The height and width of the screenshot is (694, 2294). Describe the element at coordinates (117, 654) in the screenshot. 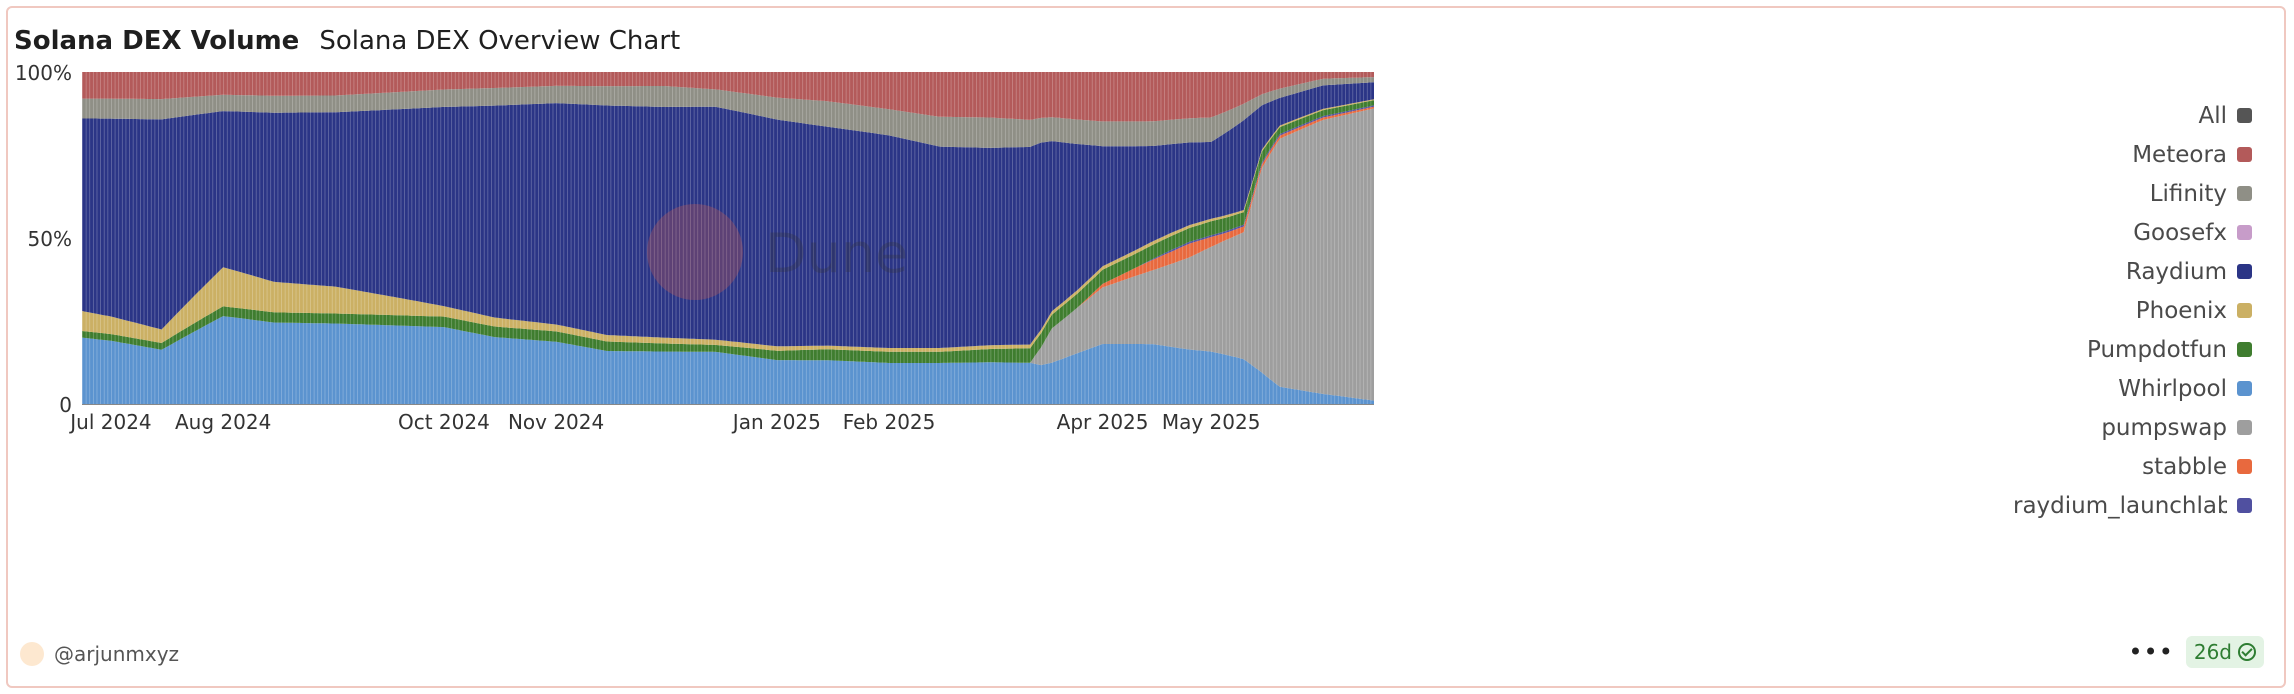

I see `author-name: @arjunmxyz` at that location.